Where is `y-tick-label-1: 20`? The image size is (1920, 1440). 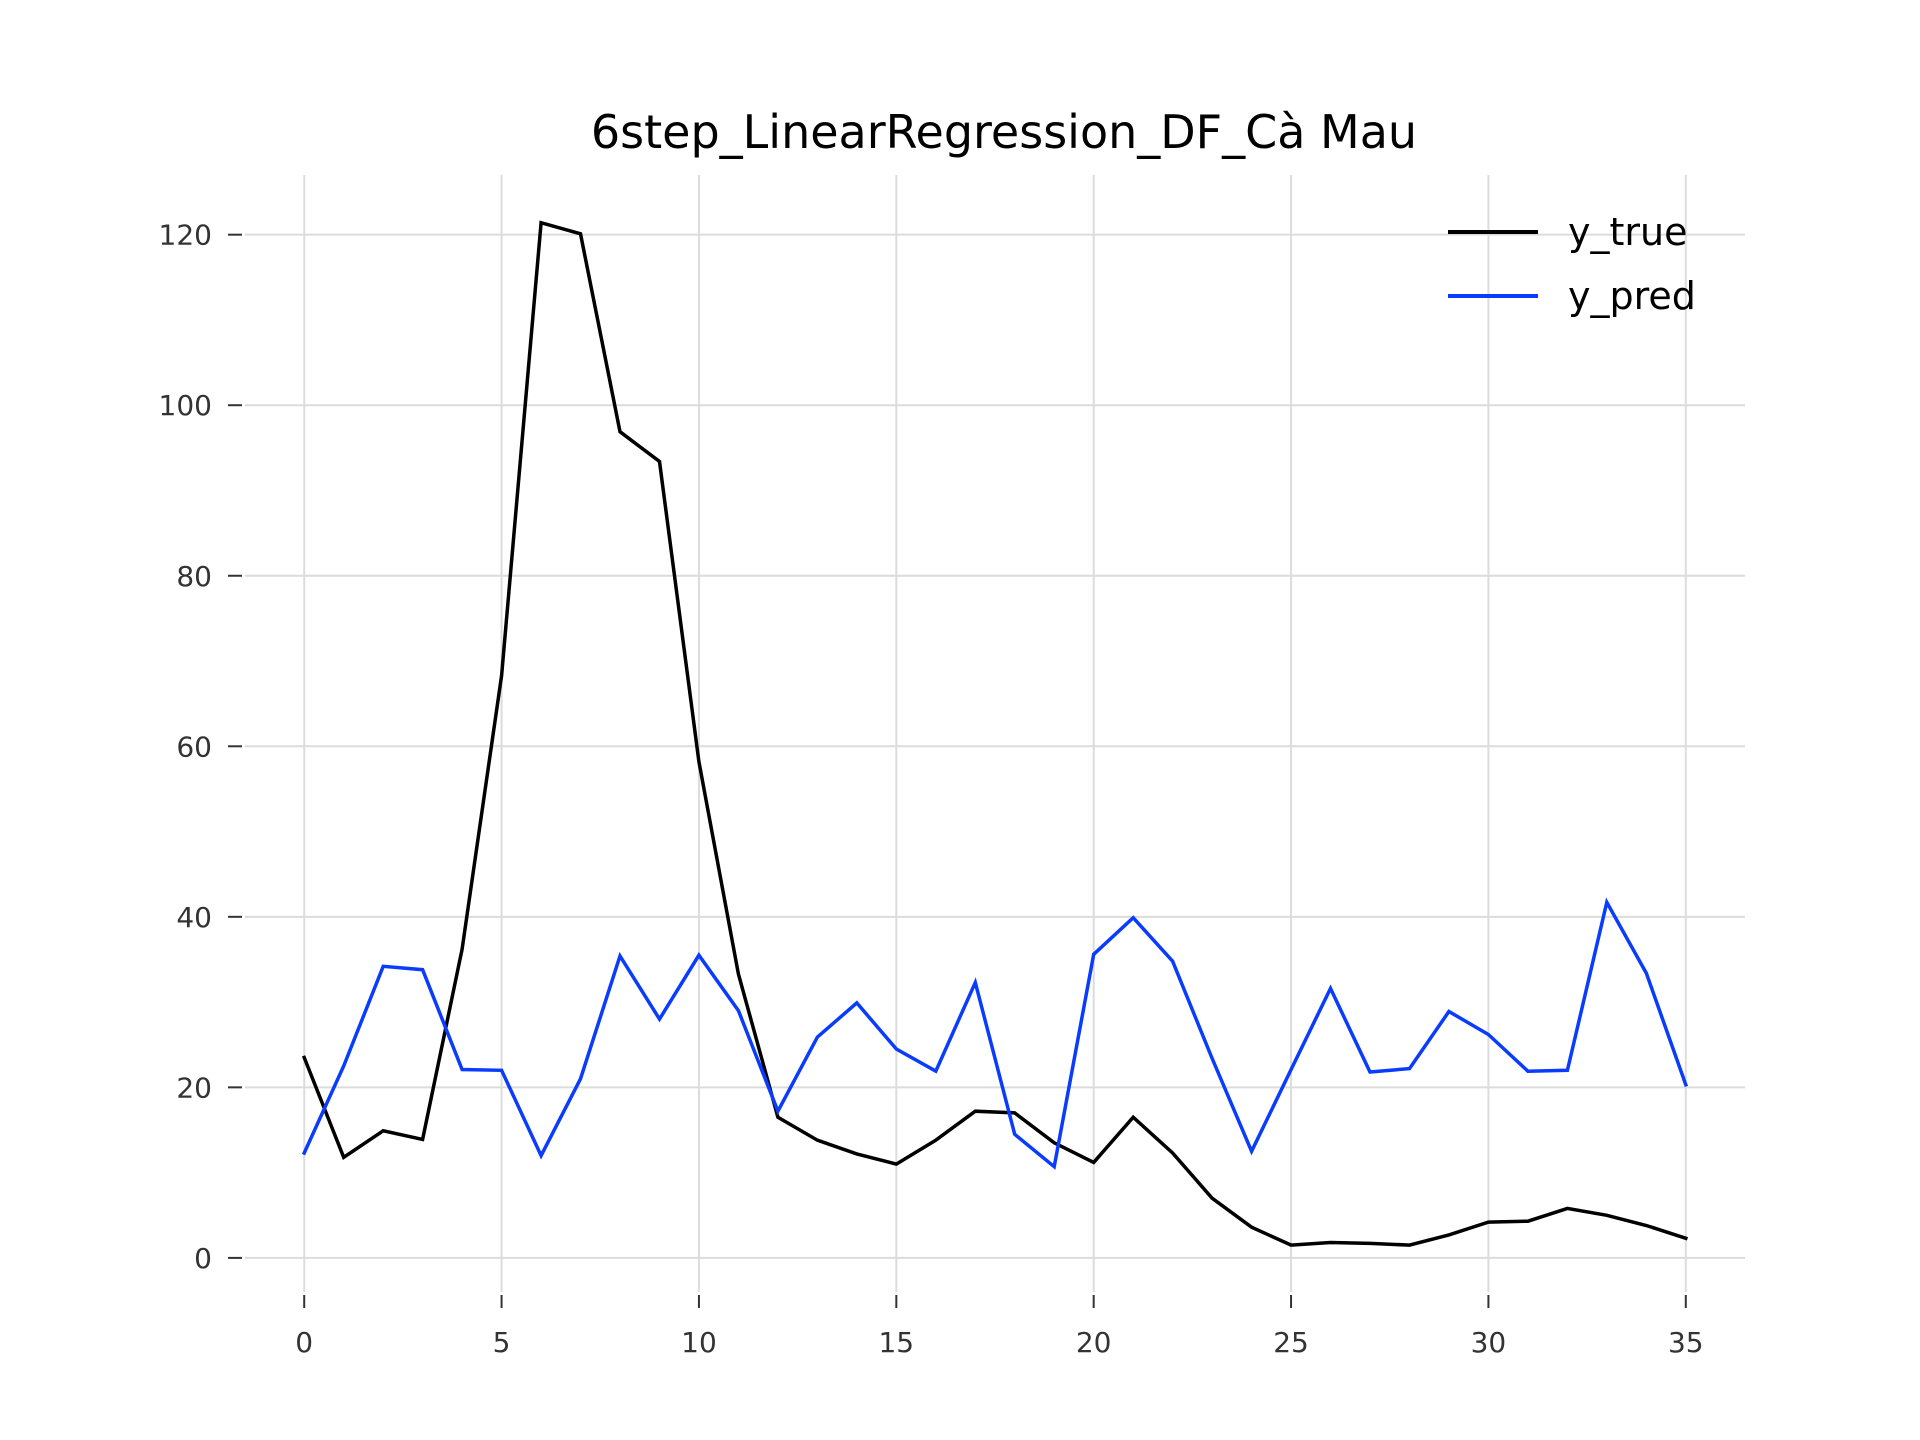
y-tick-label-1: 20 is located at coordinates (194, 1087).